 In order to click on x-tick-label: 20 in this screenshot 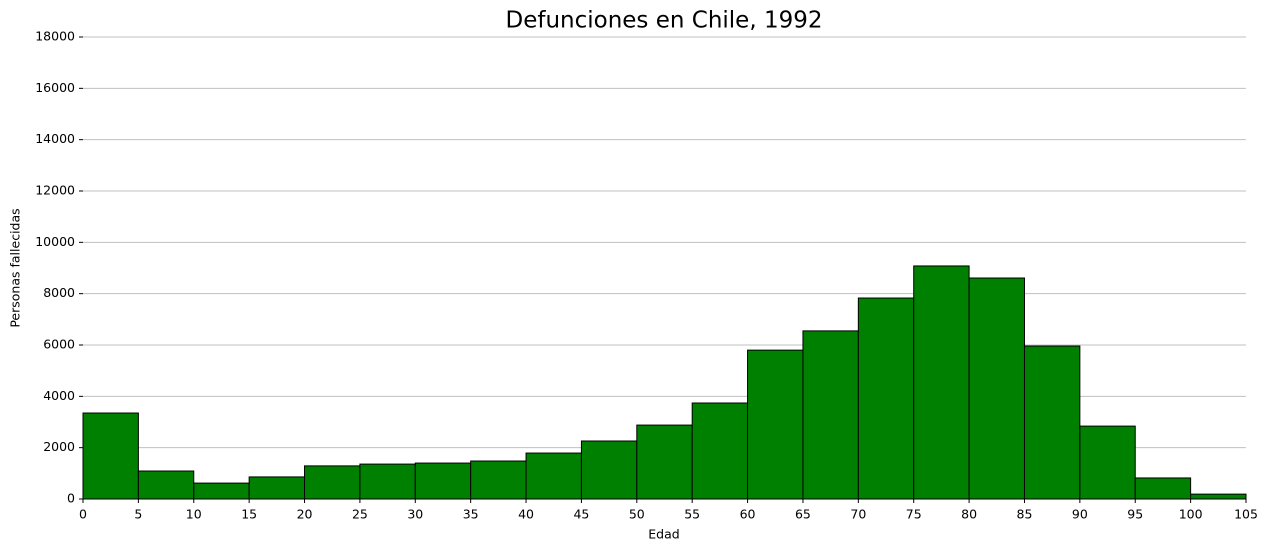, I will do `click(305, 514)`.